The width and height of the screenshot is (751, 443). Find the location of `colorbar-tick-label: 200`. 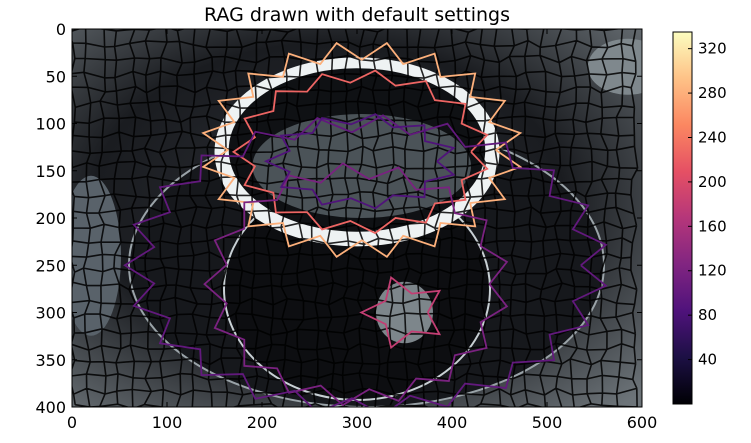

colorbar-tick-label: 200 is located at coordinates (712, 182).